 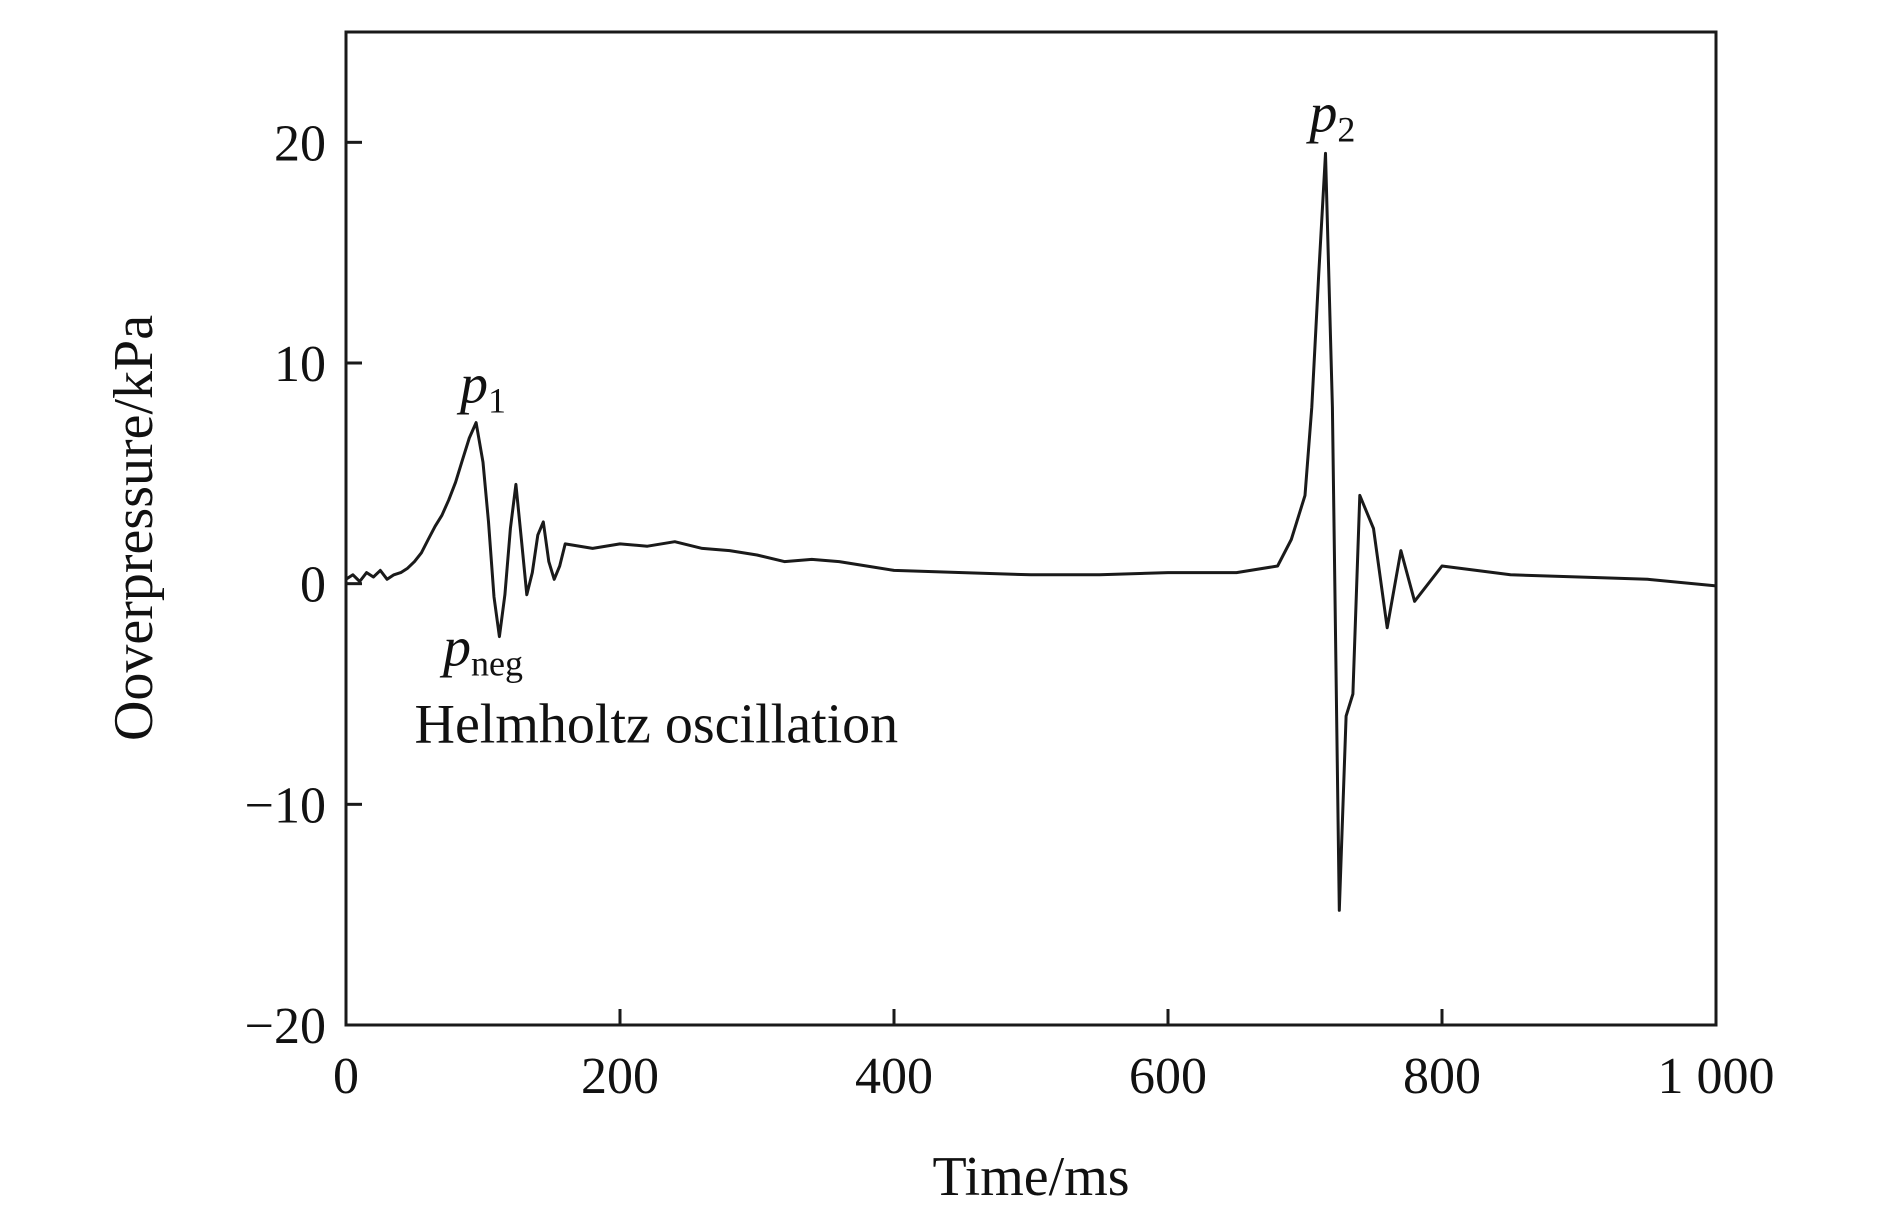 I want to click on y-tick-label: −10, so click(x=285, y=805).